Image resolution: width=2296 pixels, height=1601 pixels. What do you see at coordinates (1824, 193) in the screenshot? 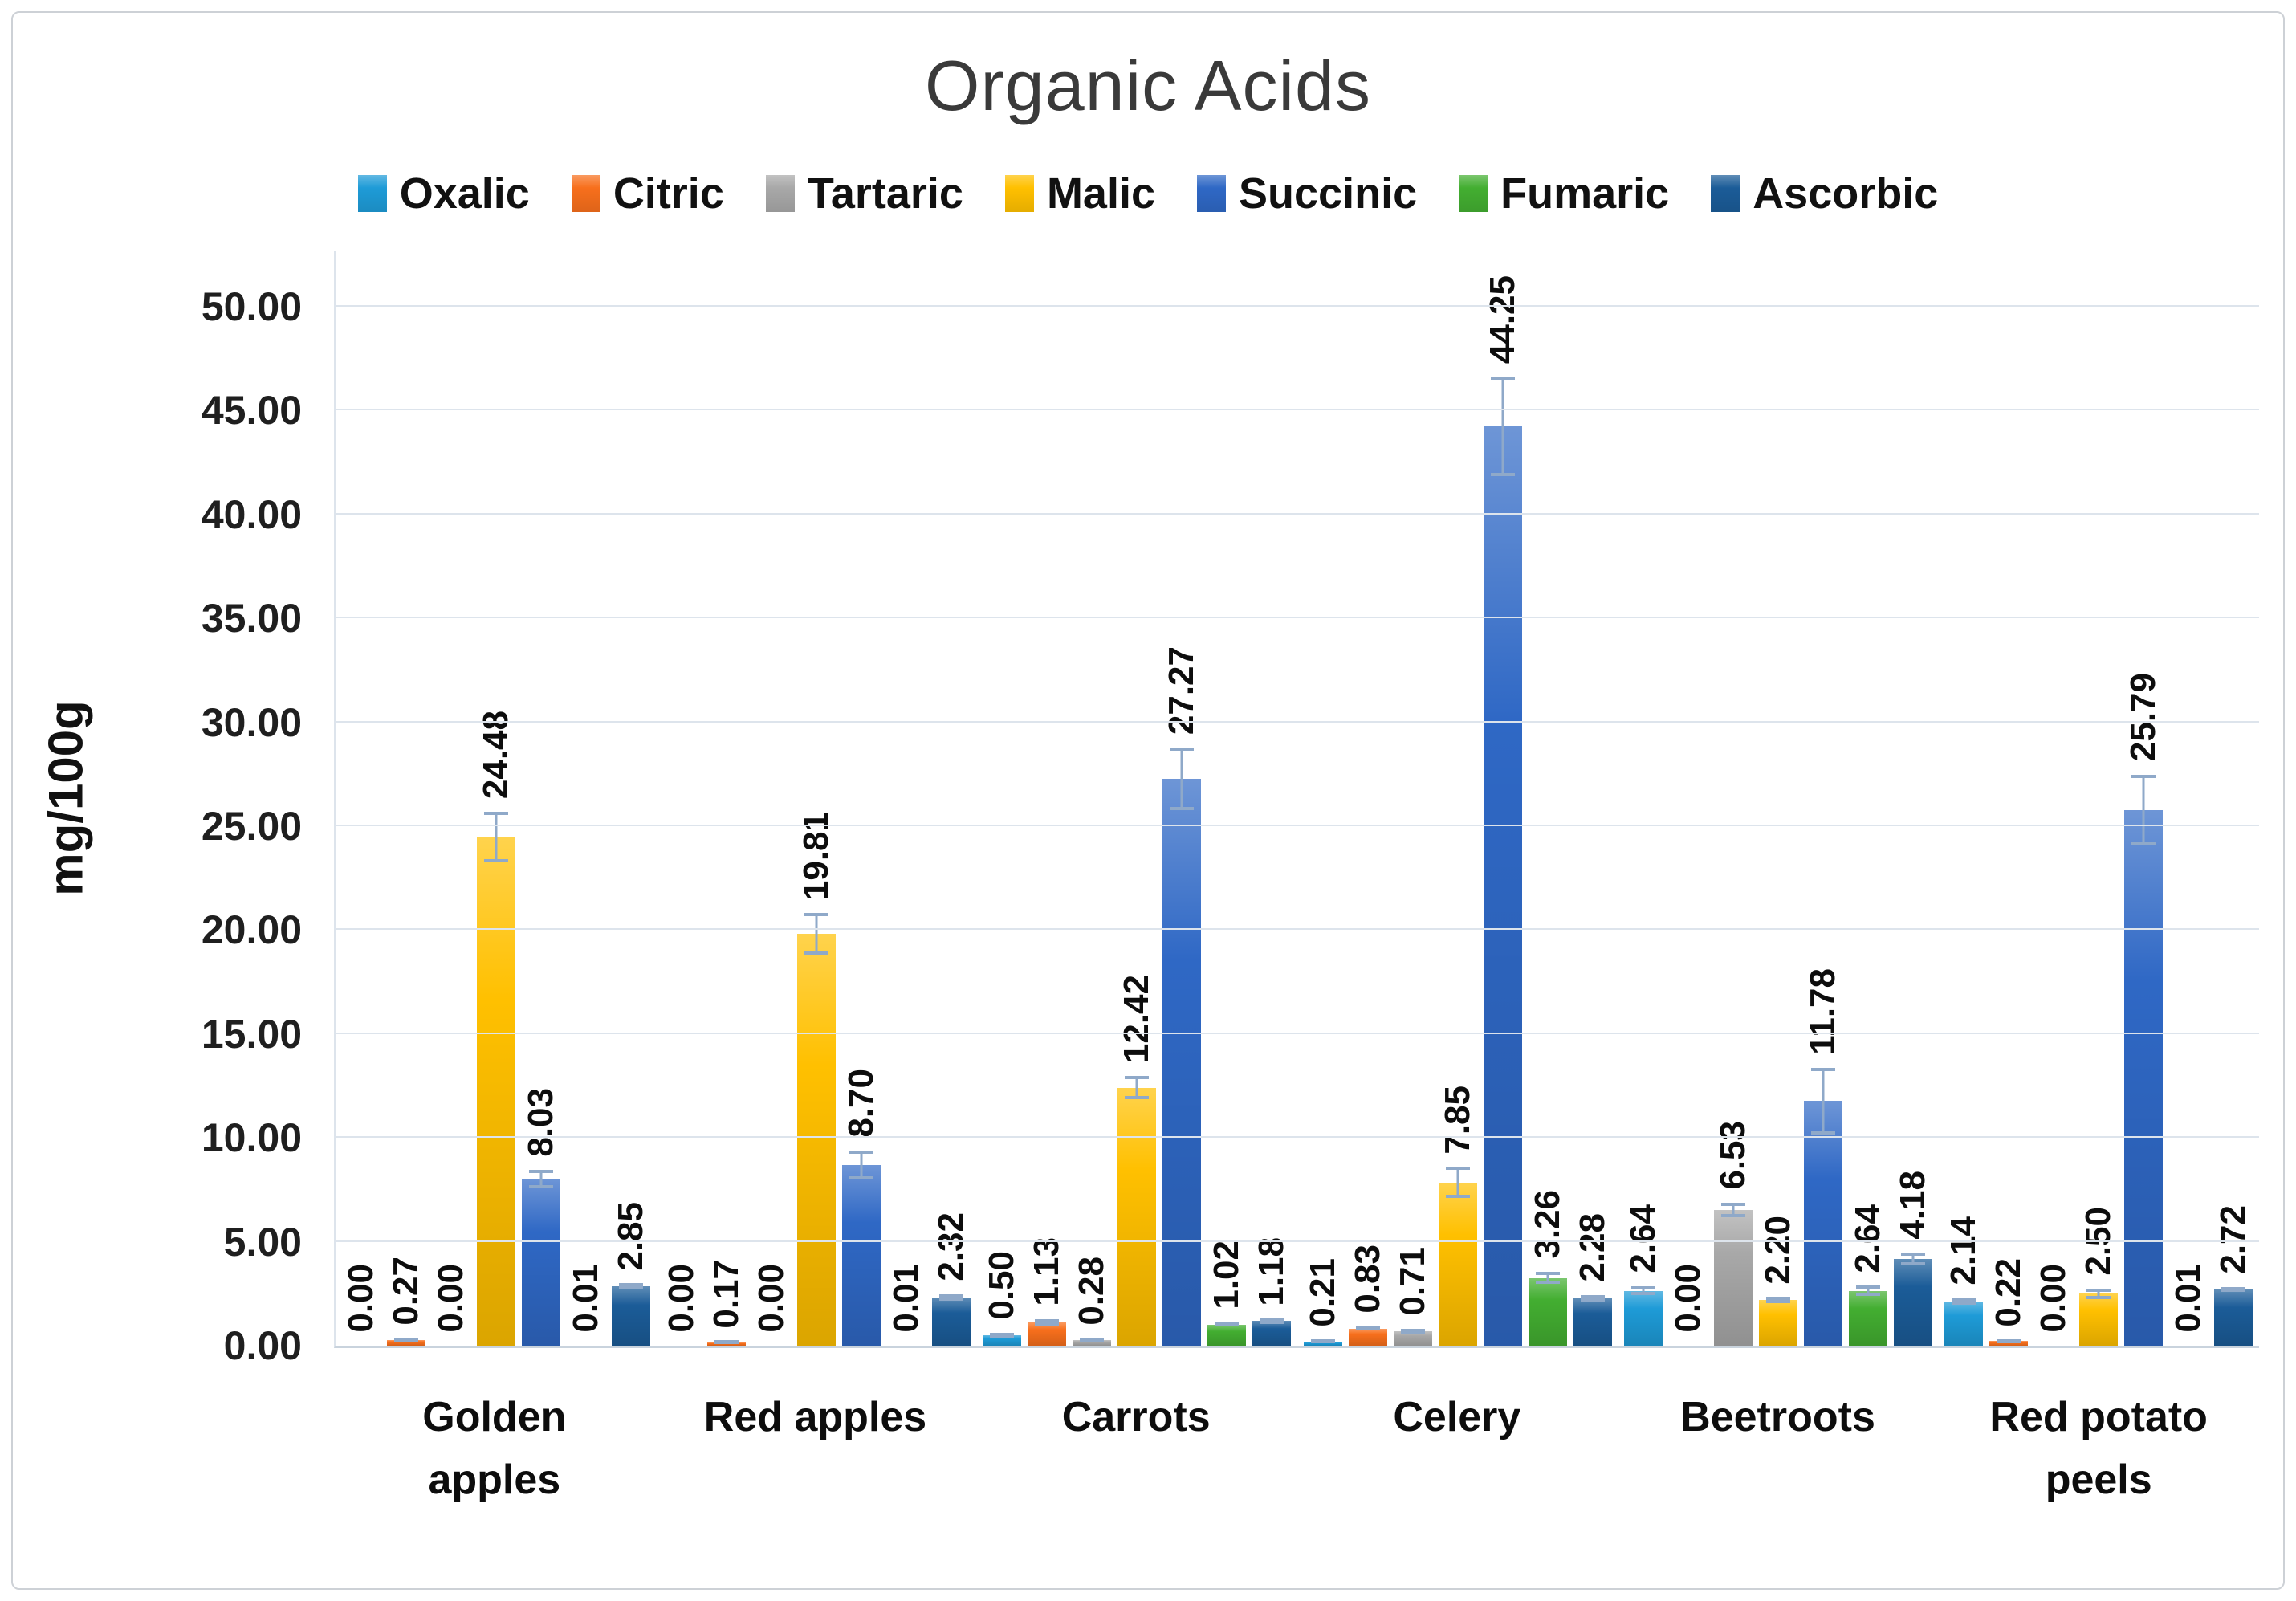
I see `legend-item: Ascorbic` at bounding box center [1824, 193].